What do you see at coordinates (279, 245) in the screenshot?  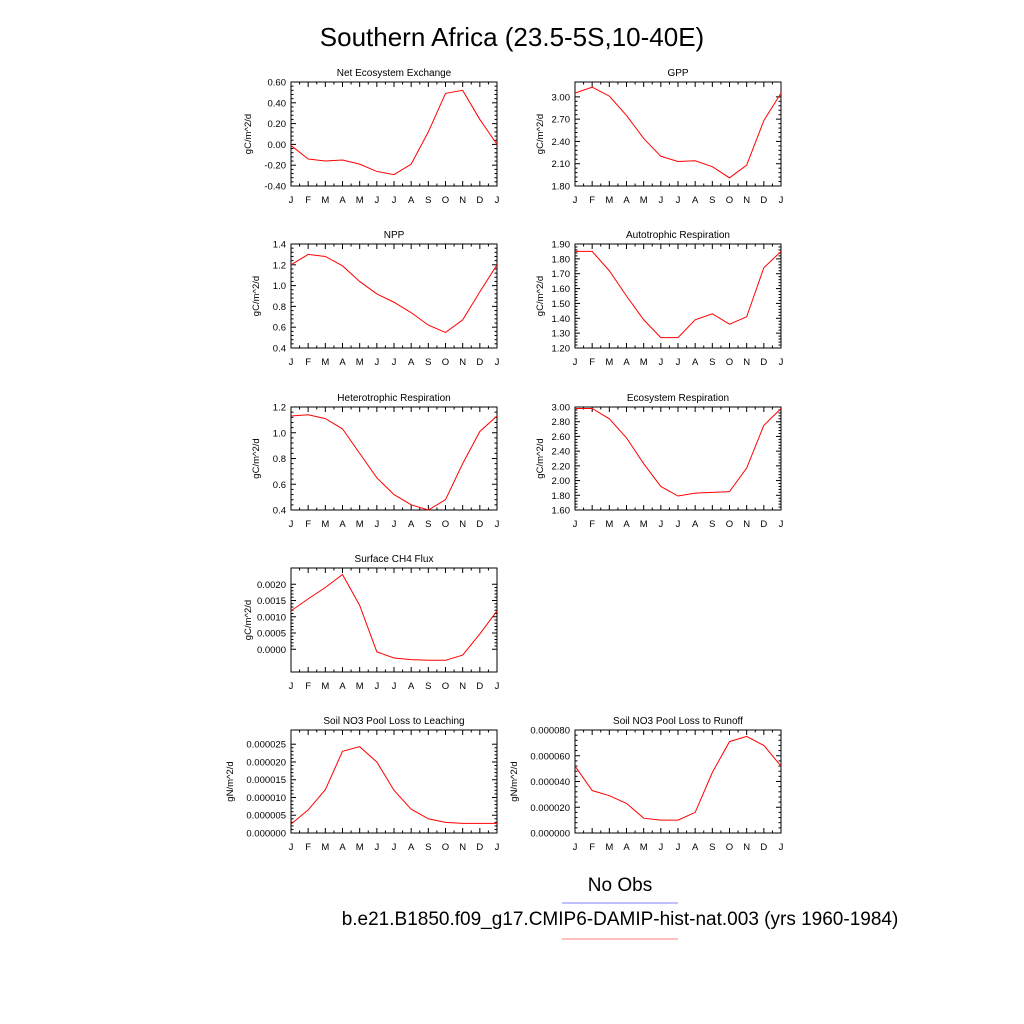 I see `y-tick-label: 1.4` at bounding box center [279, 245].